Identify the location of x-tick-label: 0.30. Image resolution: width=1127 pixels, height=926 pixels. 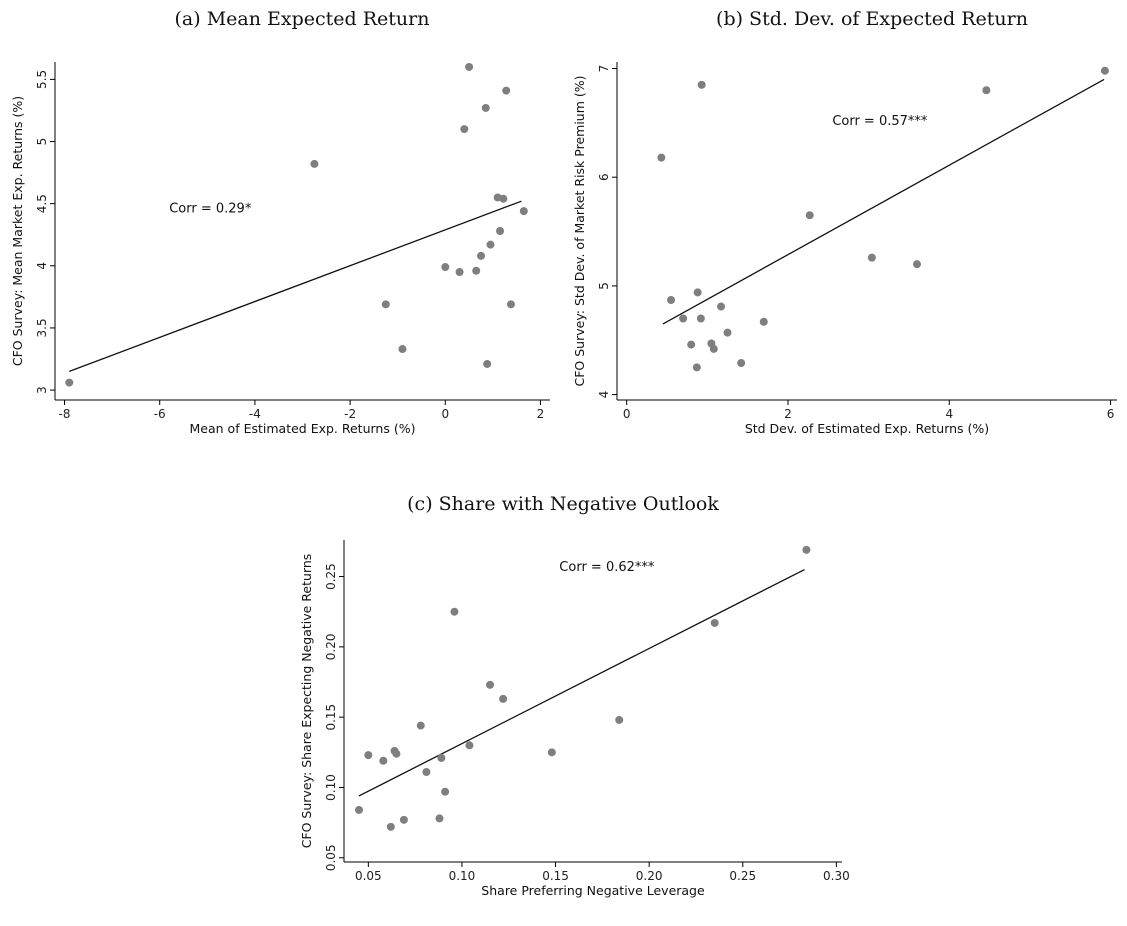
(836, 876).